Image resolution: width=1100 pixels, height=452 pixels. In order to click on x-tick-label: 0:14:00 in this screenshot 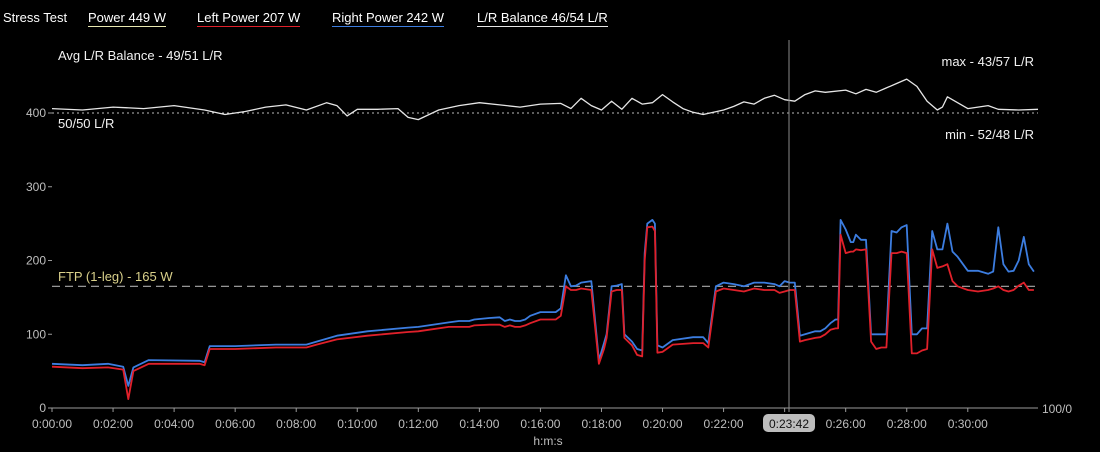, I will do `click(479, 424)`.